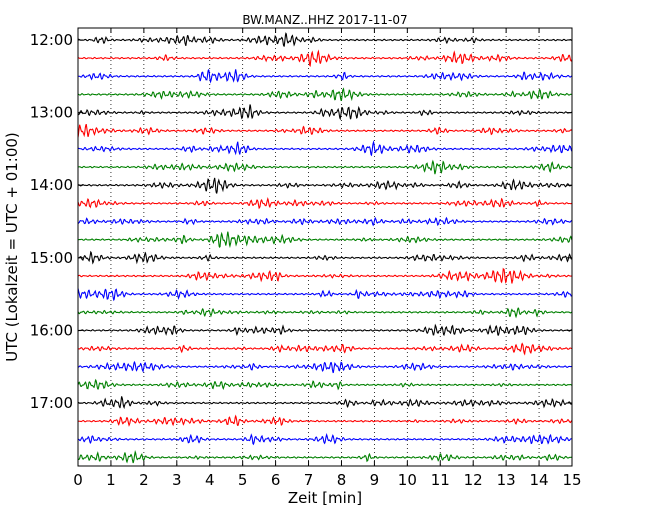  I want to click on x-tick-label: 4, so click(210, 480).